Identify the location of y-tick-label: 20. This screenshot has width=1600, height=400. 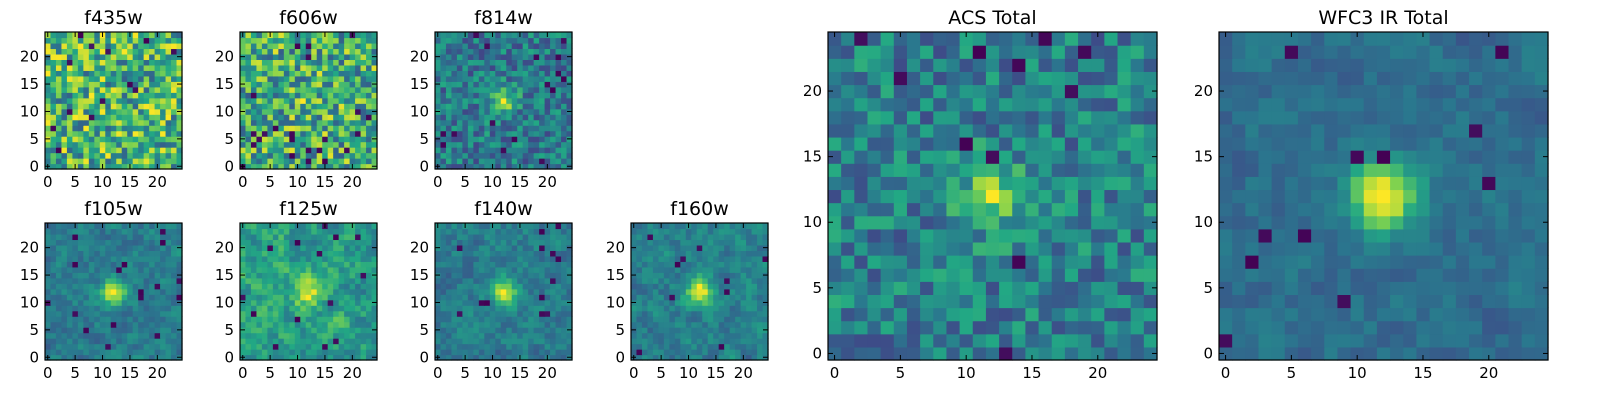
(224, 57).